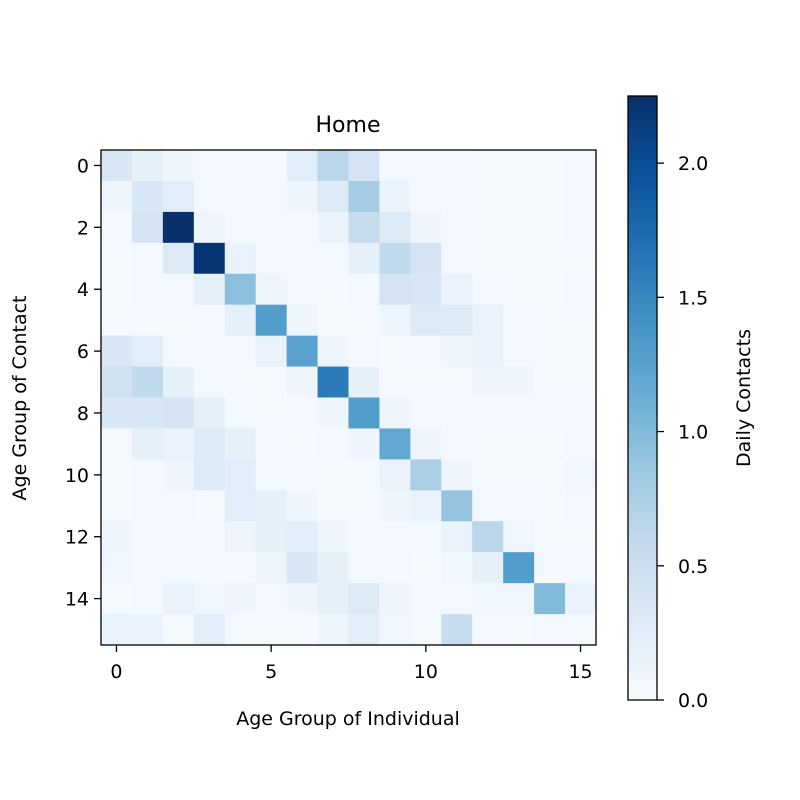 The image size is (800, 800). What do you see at coordinates (693, 433) in the screenshot?
I see `colorbar-tick-label: 1.0` at bounding box center [693, 433].